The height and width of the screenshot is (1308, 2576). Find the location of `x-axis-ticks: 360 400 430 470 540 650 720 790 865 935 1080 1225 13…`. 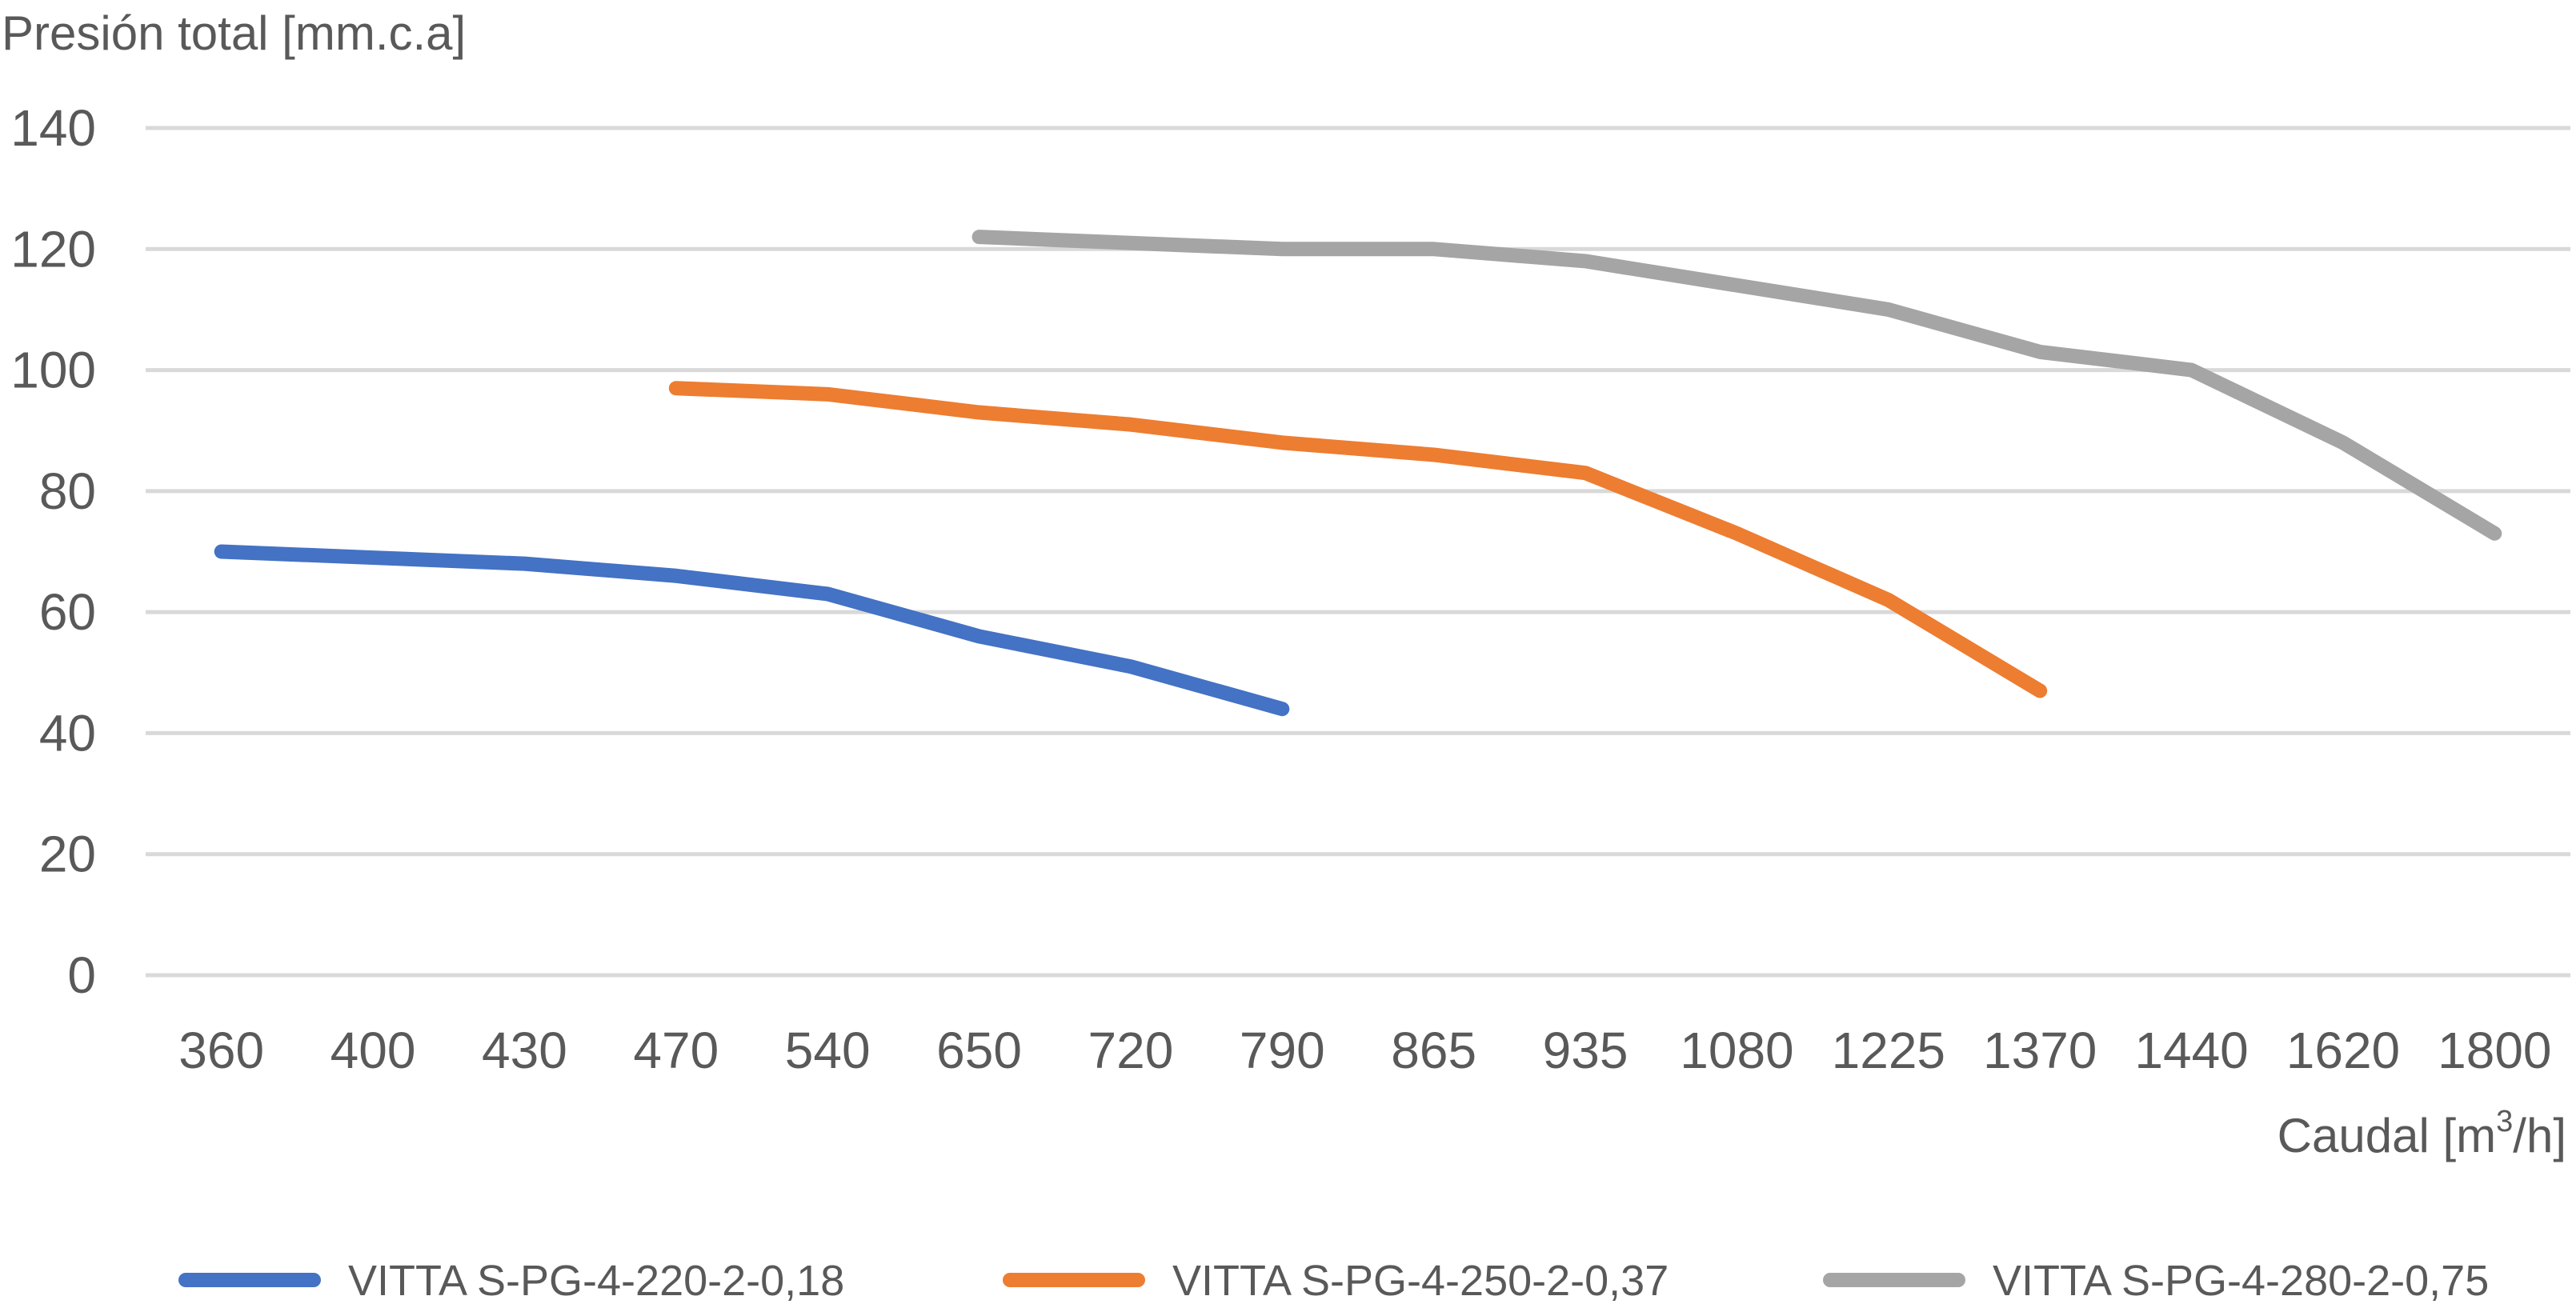

x-axis-ticks: 360 400 430 470 540 650 720 790 865 935 1080 1225 13… is located at coordinates (1364, 1050).